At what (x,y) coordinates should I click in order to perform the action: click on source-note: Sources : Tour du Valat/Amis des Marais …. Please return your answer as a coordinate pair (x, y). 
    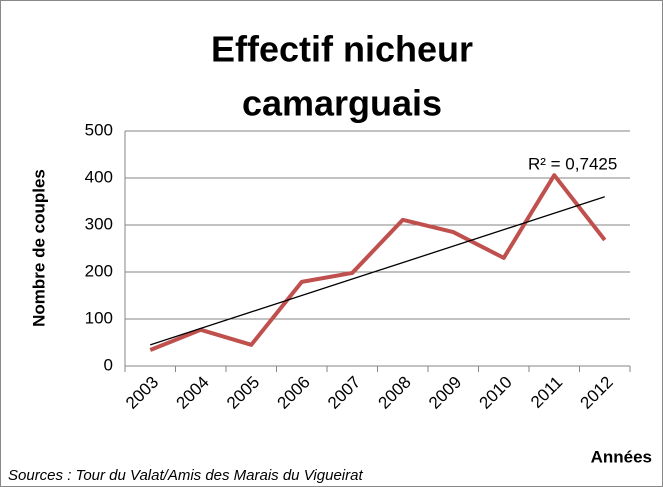
    Looking at the image, I should click on (185, 475).